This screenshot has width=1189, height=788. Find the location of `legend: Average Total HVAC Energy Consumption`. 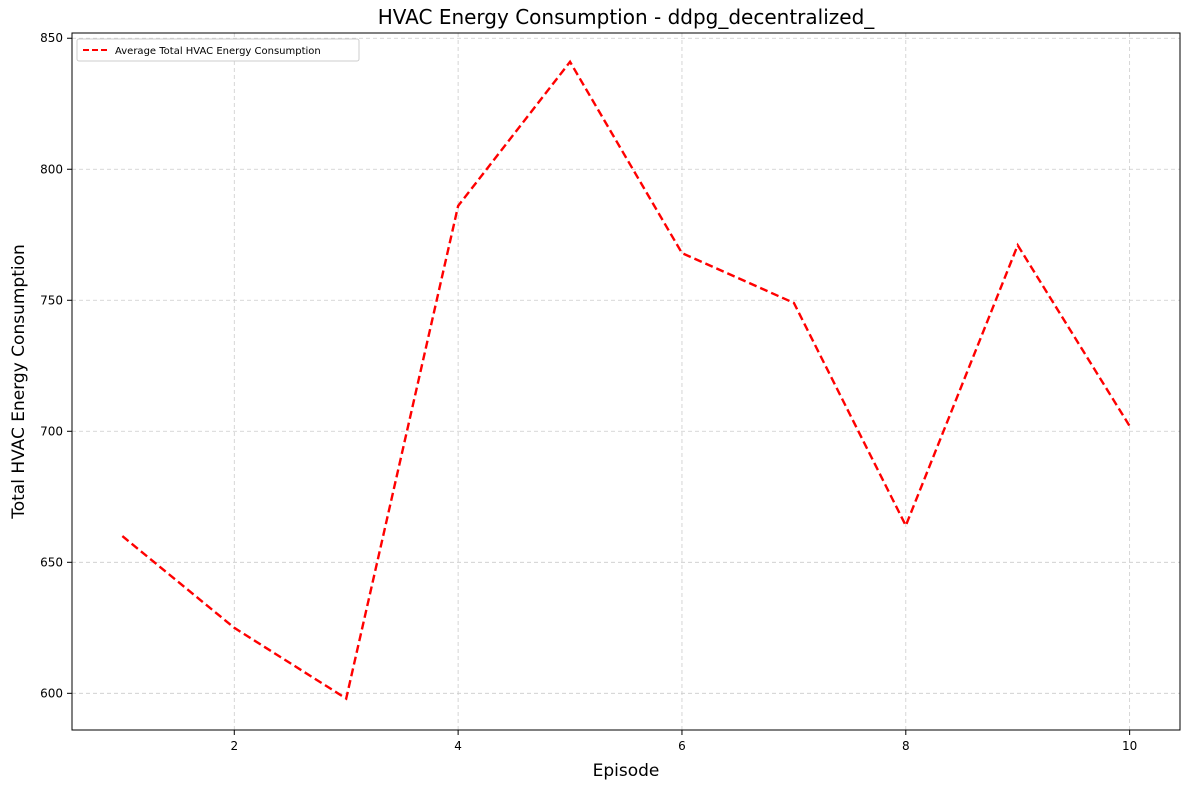

legend: Average Total HVAC Energy Consumption is located at coordinates (218, 50).